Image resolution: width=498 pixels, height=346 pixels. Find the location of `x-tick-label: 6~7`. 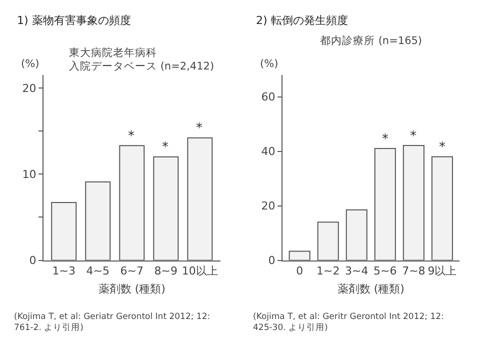

x-tick-label: 6~7 is located at coordinates (132, 271).